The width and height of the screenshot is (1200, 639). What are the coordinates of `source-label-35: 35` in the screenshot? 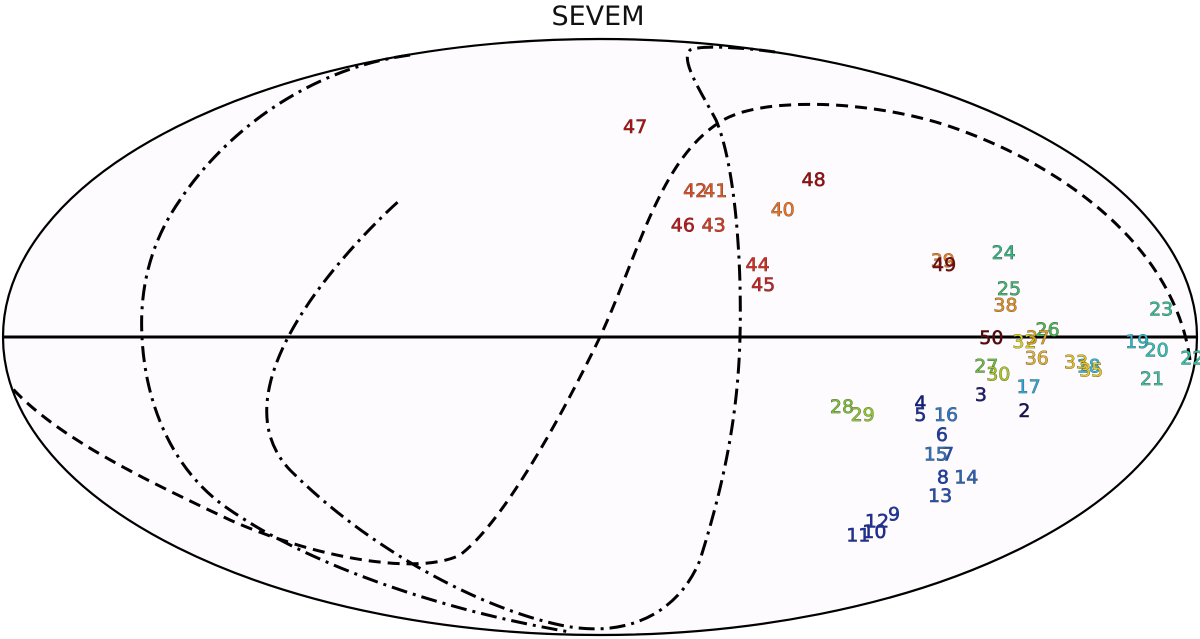 It's located at (1091, 371).